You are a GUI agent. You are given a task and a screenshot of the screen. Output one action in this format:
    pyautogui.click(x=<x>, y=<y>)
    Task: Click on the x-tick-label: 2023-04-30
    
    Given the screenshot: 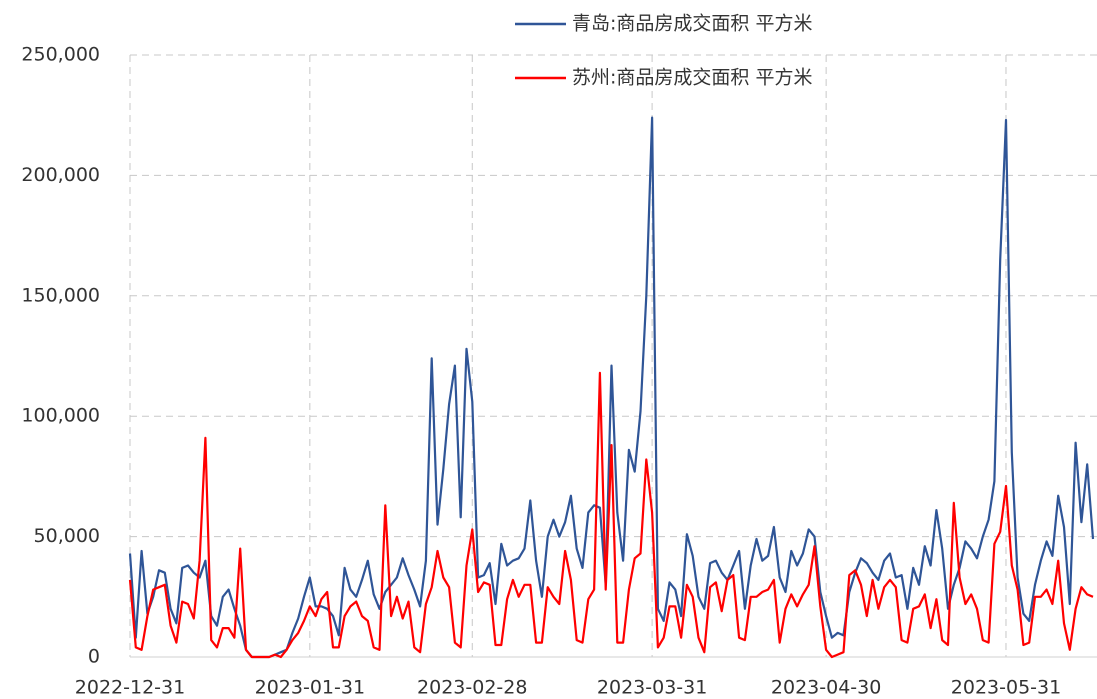 What is the action you would take?
    pyautogui.click(x=826, y=688)
    